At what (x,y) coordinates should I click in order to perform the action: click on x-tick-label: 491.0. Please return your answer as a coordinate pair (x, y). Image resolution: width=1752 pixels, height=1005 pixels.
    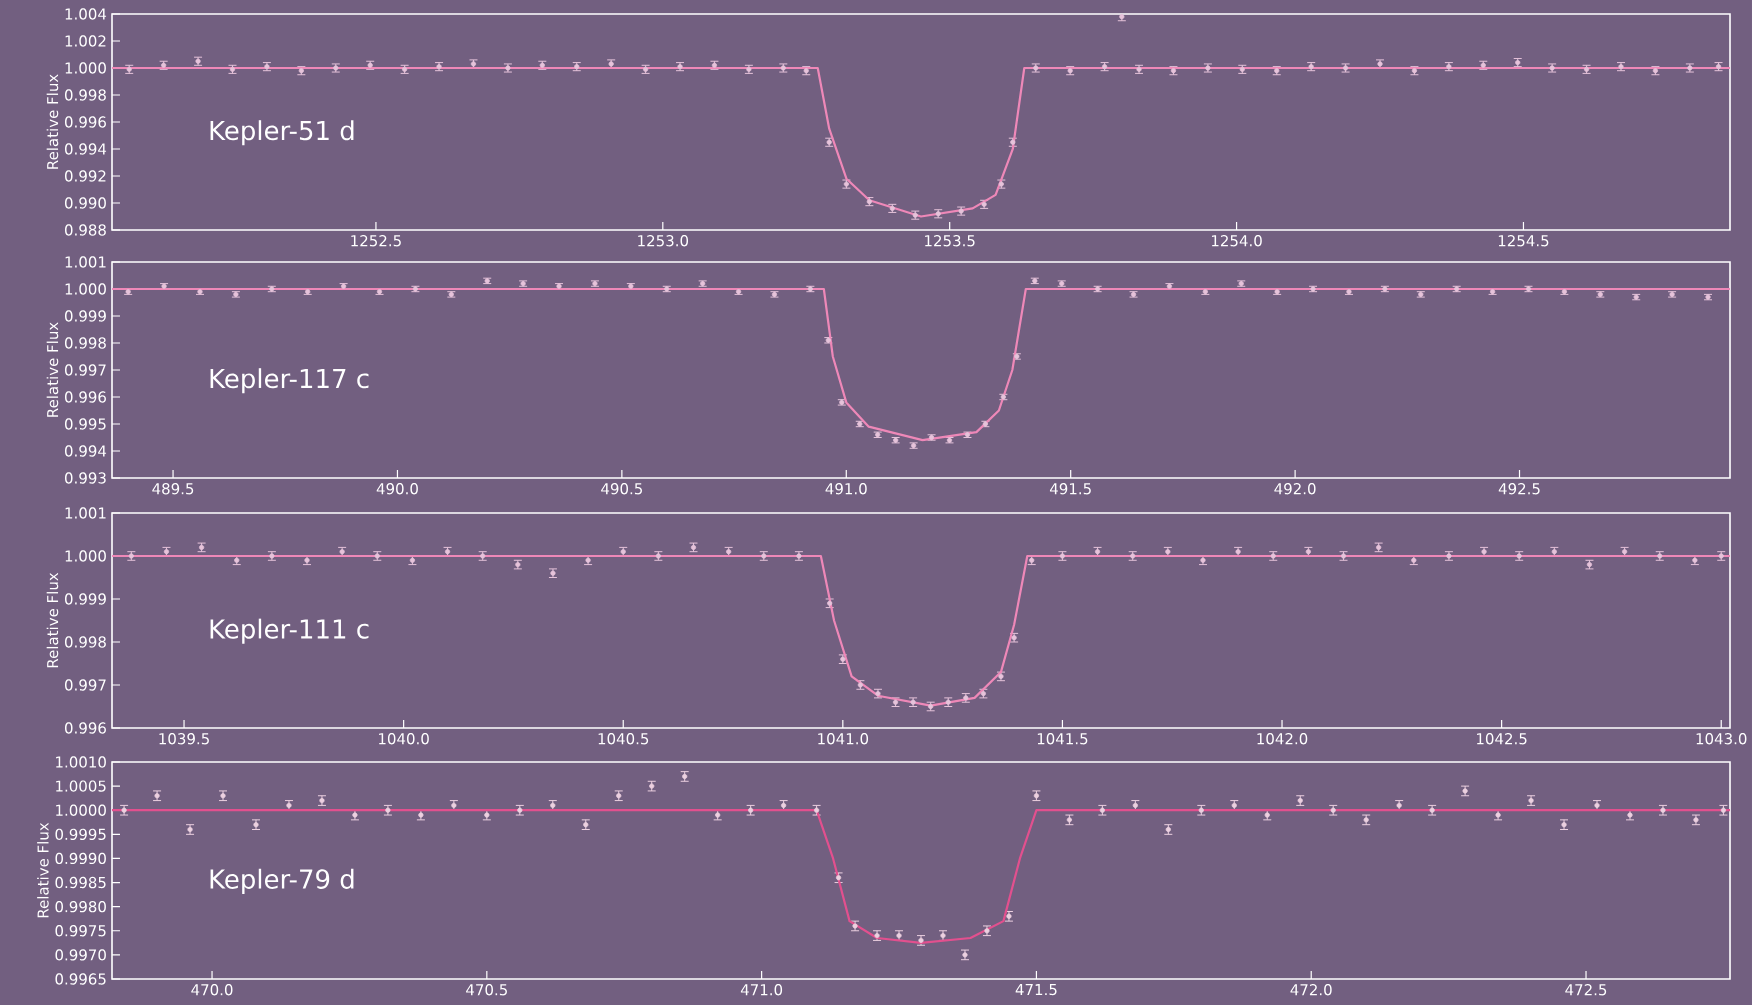
    Looking at the image, I should click on (846, 489).